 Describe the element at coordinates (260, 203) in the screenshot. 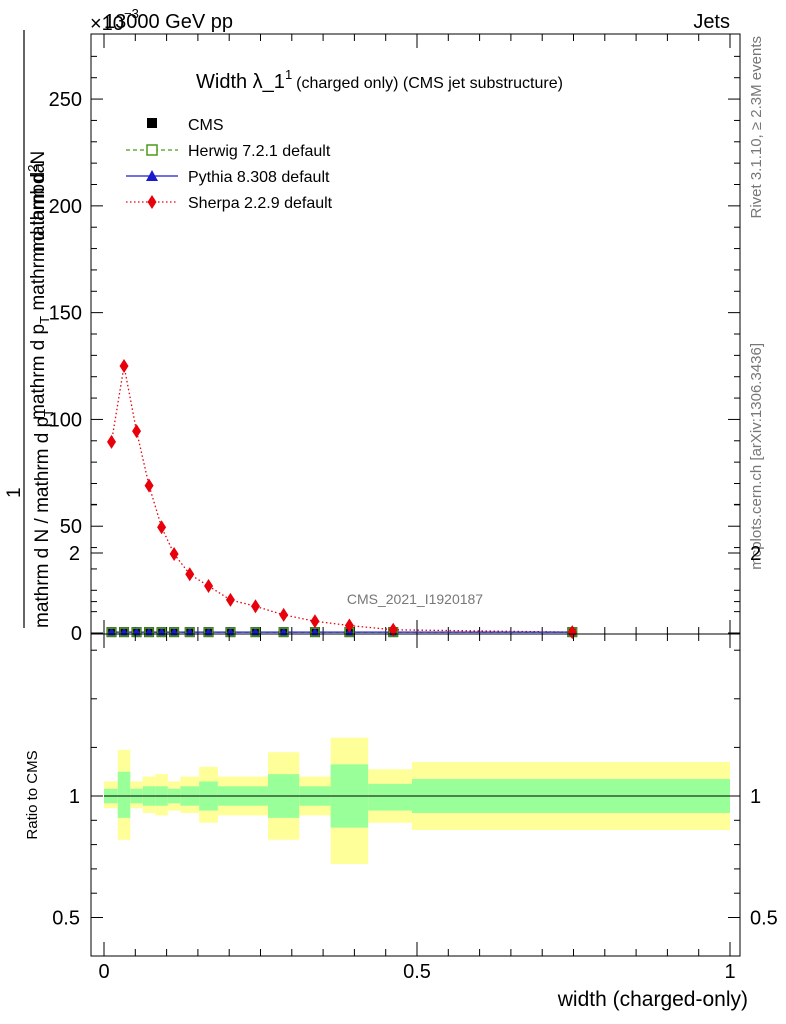

I see `legend-sherpa-label: Sherpa 2.2.9 default` at that location.